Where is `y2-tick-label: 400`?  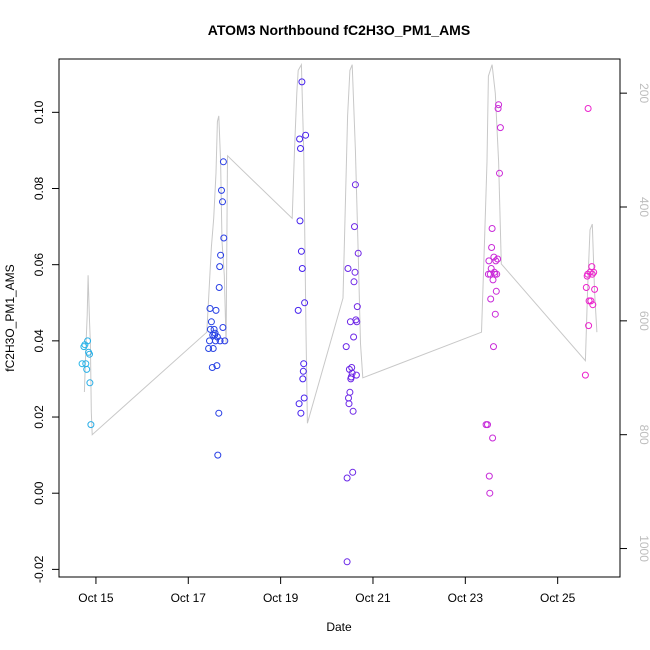
y2-tick-label: 400 is located at coordinates (643, 207).